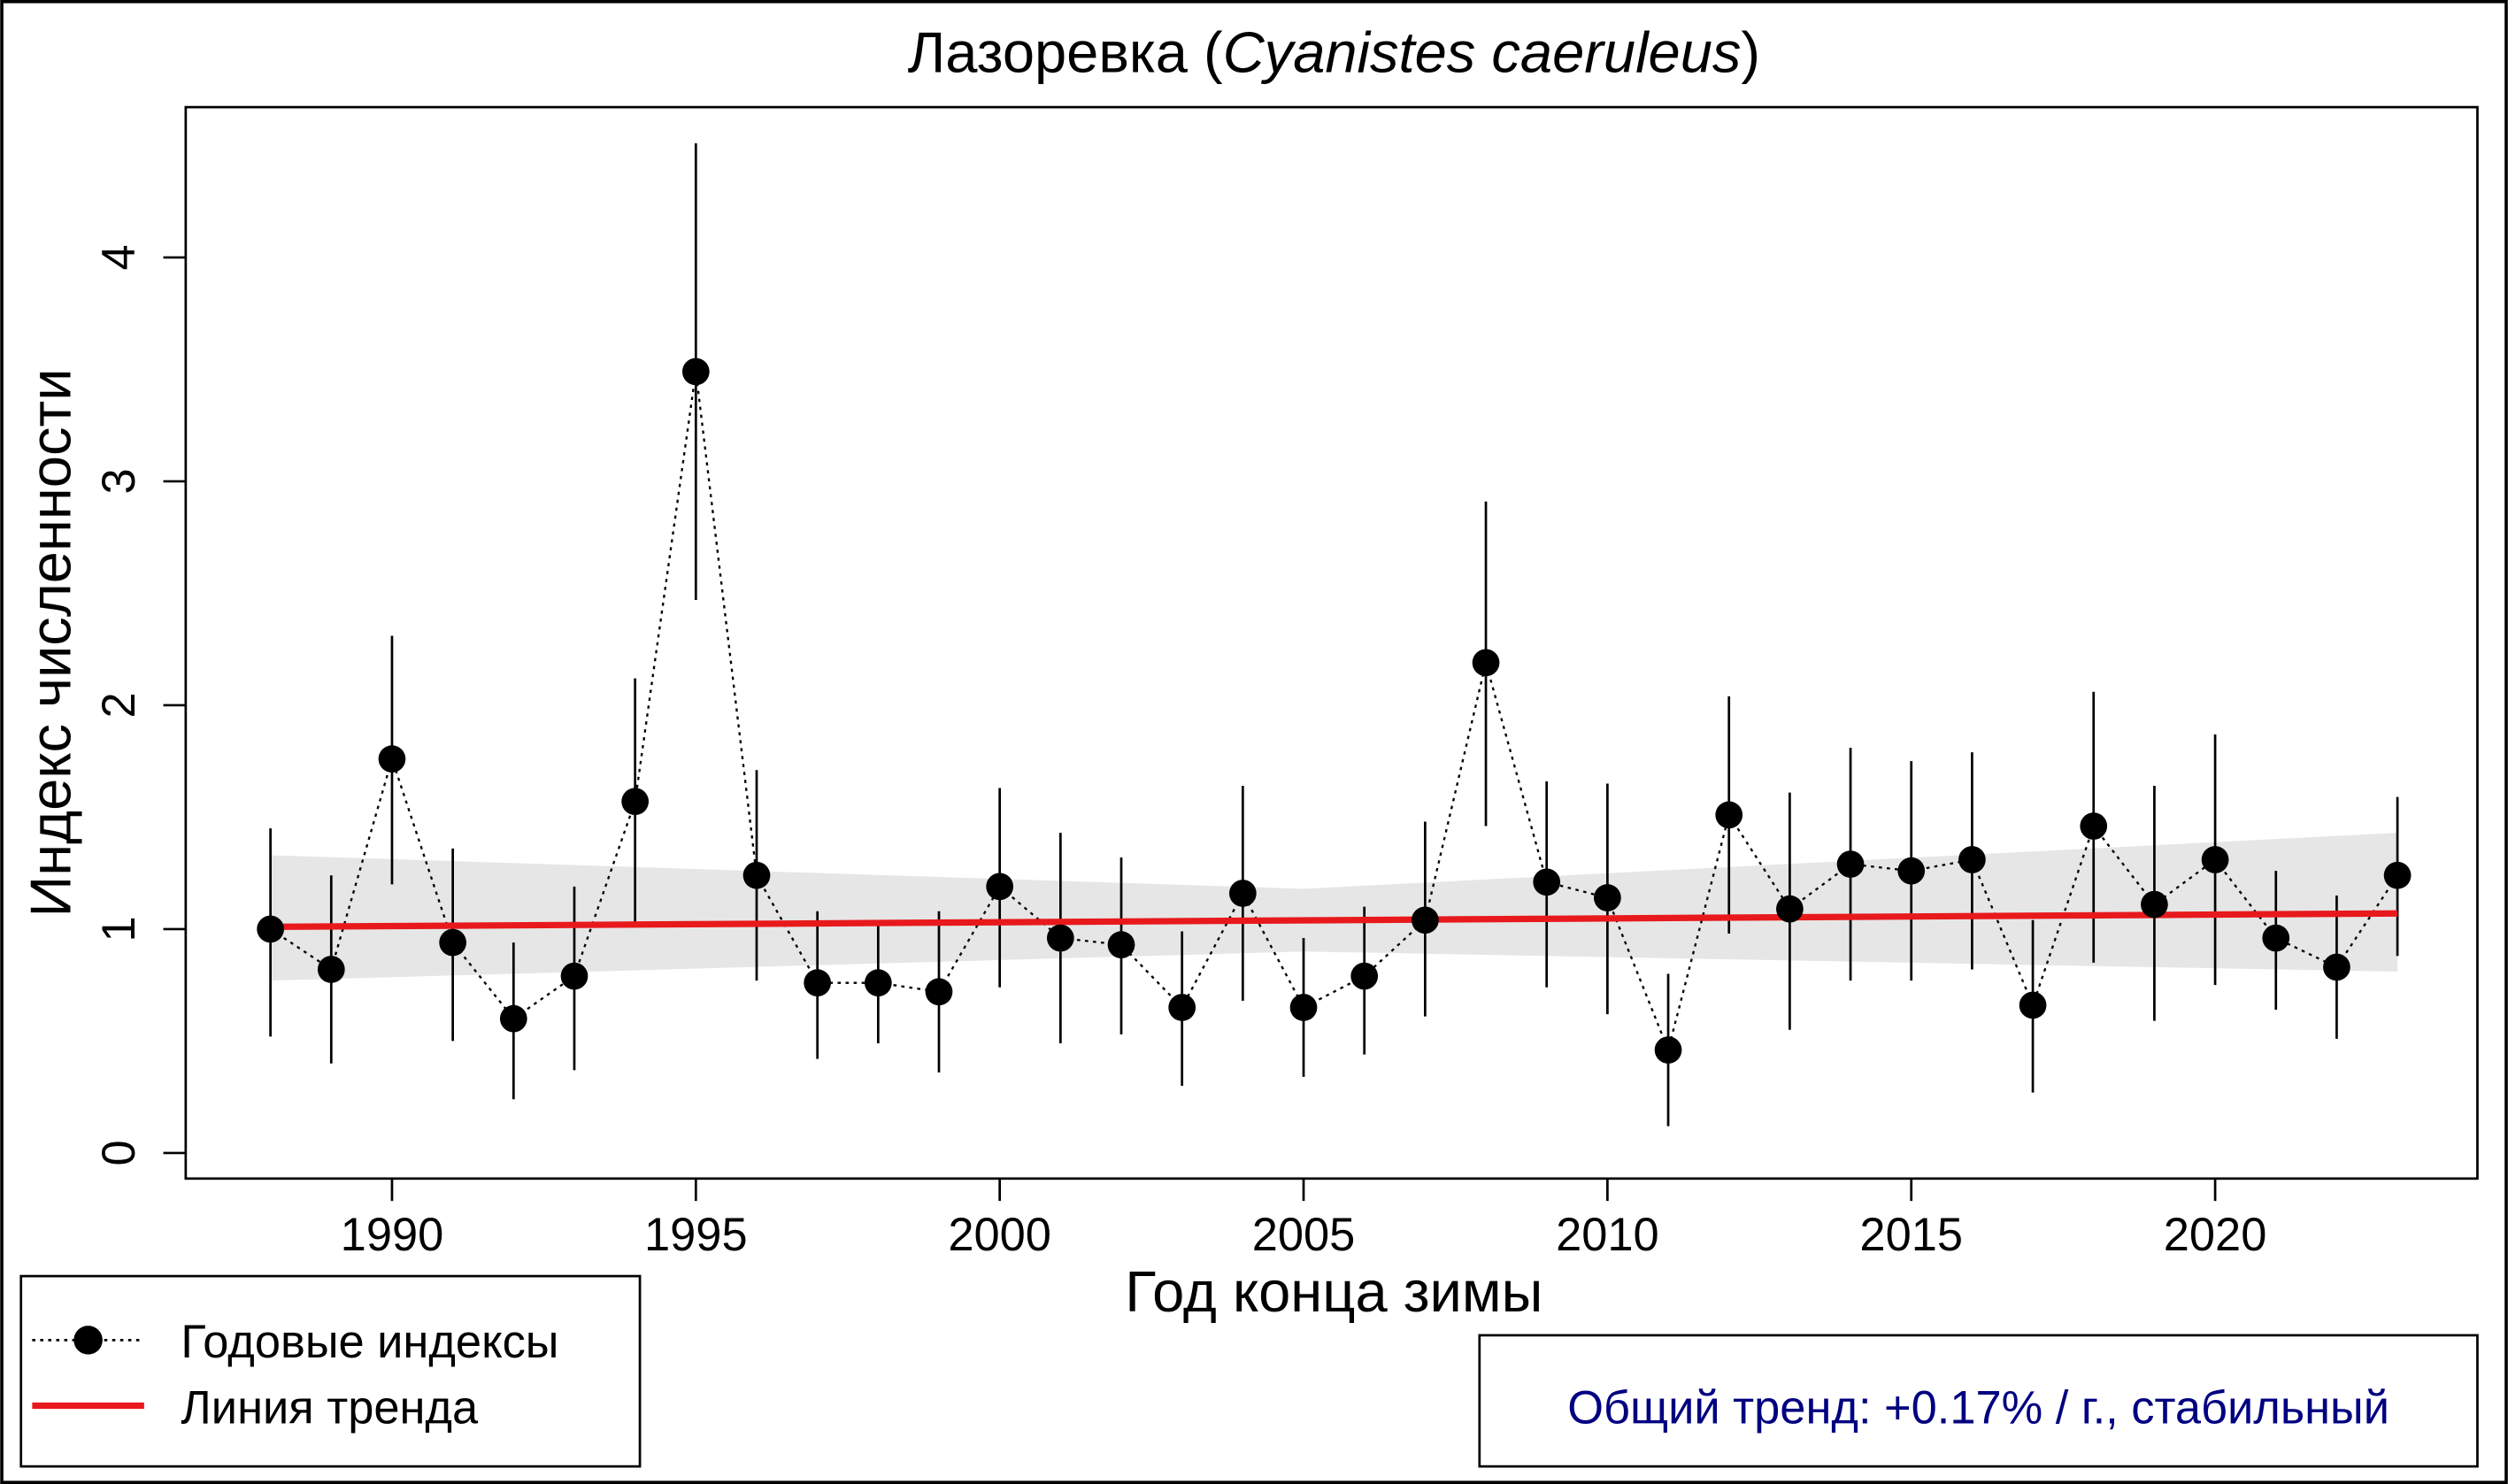 This screenshot has width=2508, height=1484. What do you see at coordinates (1911, 1235) in the screenshot?
I see `x-tick-label: 2015` at bounding box center [1911, 1235].